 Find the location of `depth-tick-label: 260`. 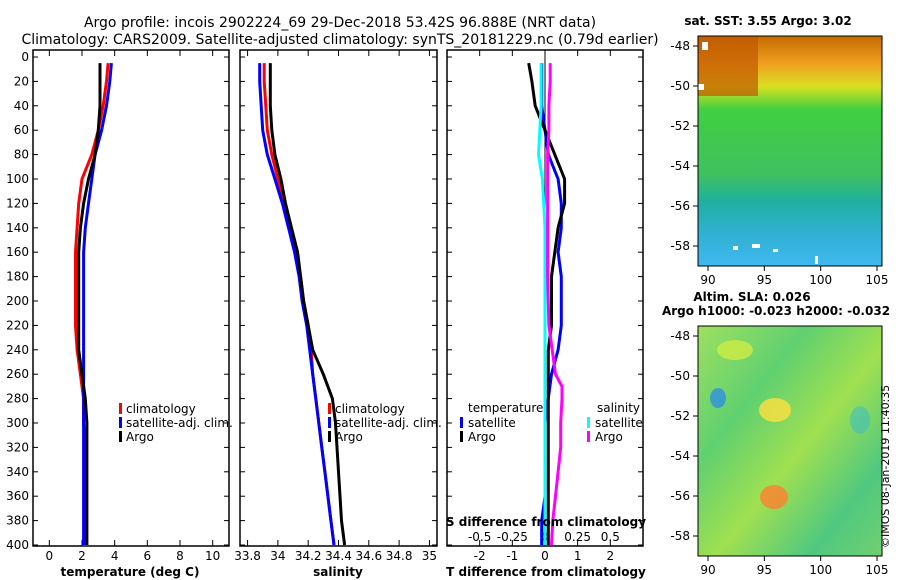

depth-tick-label: 260 is located at coordinates (17, 374).